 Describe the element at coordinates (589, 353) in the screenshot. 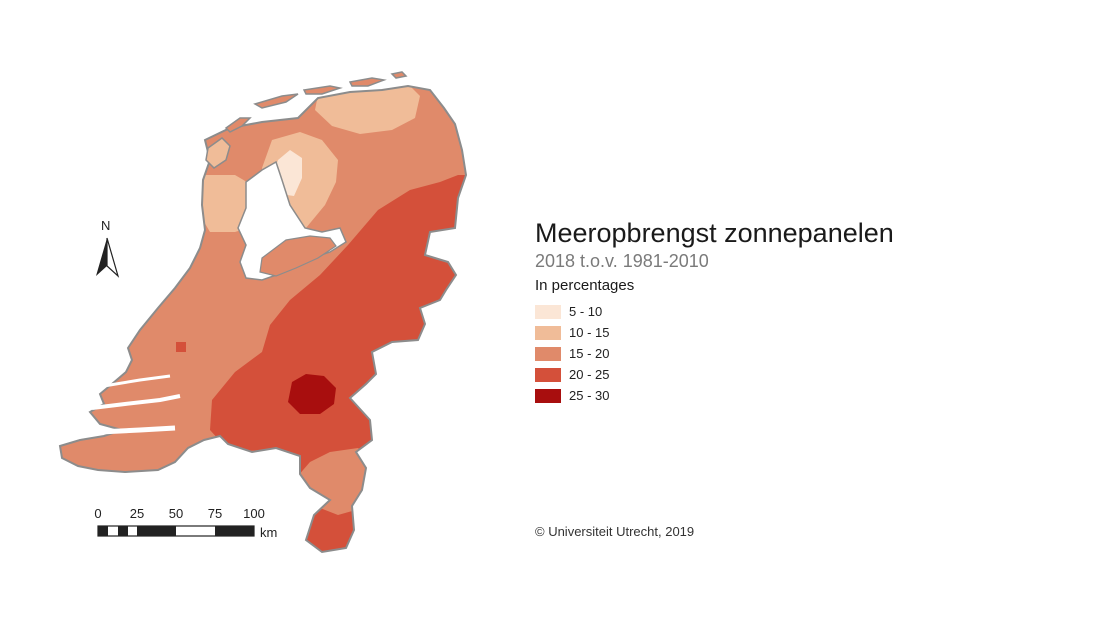

I see `legend-label: 15 - 20` at that location.